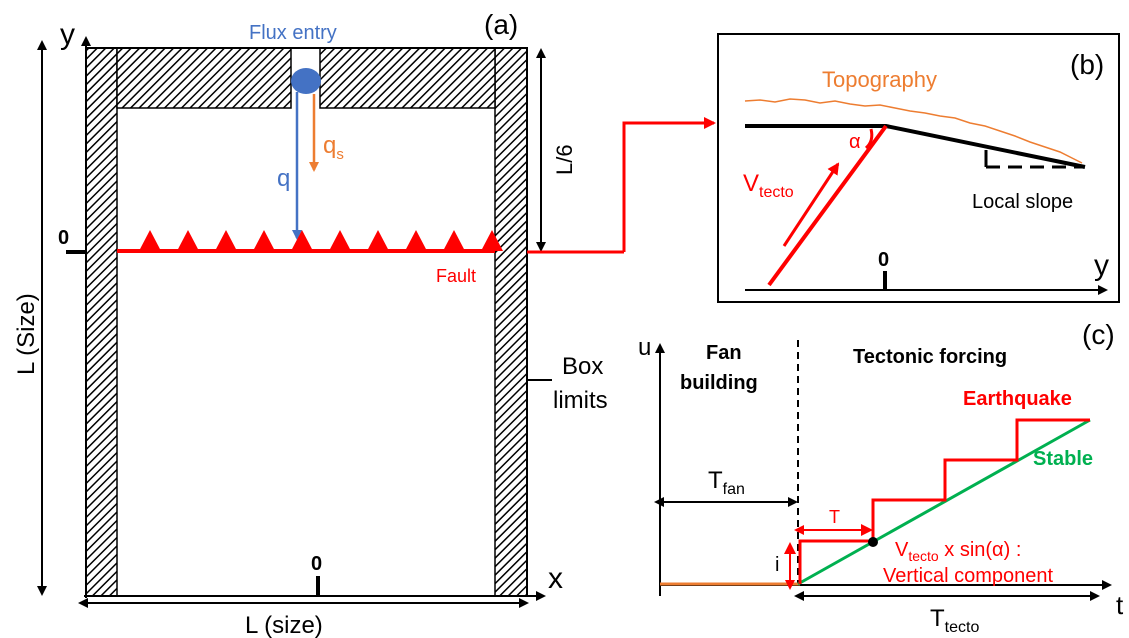 The height and width of the screenshot is (638, 1129). I want to click on box-limits-label-2: limits, so click(580, 400).